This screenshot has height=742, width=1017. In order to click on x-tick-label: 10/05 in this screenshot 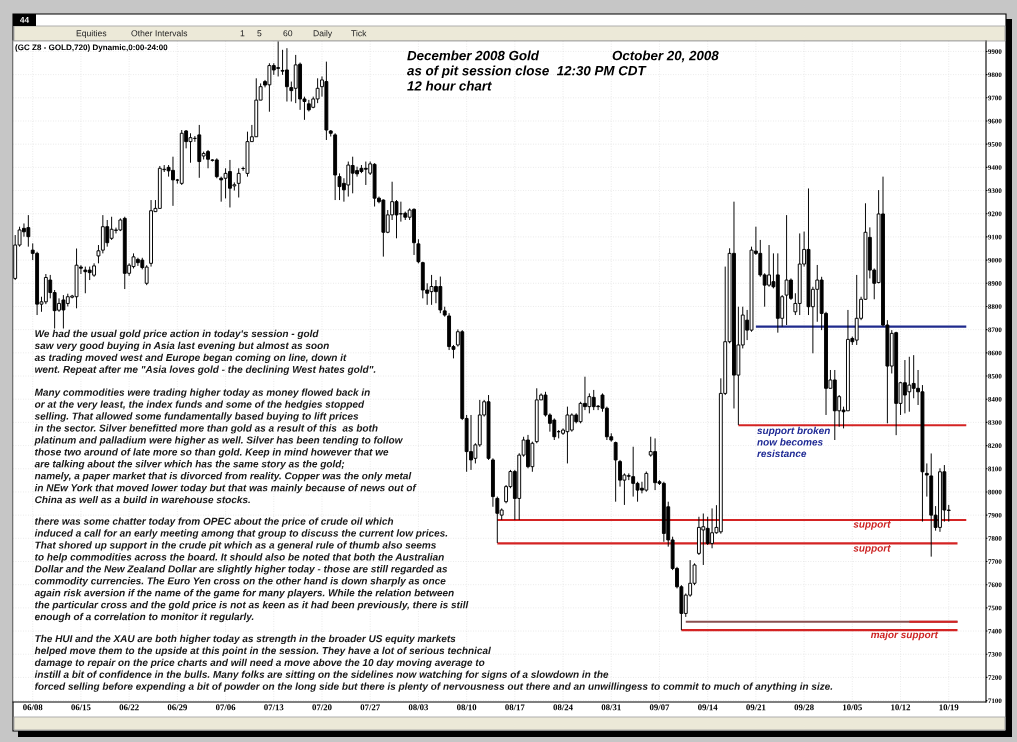, I will do `click(852, 707)`.